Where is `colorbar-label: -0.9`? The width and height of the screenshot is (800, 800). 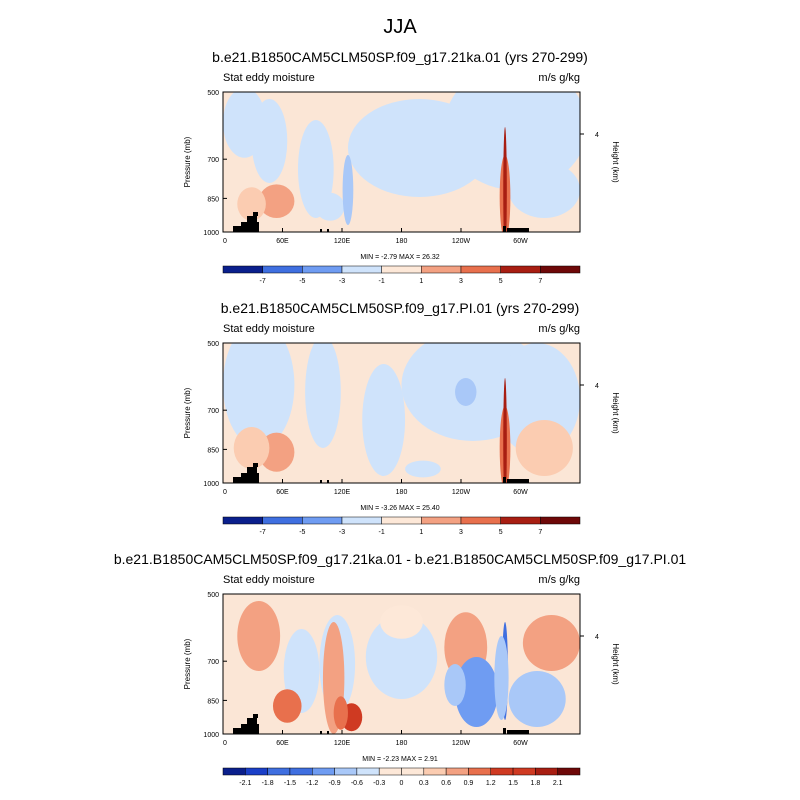 colorbar-label: -0.9 is located at coordinates (335, 783).